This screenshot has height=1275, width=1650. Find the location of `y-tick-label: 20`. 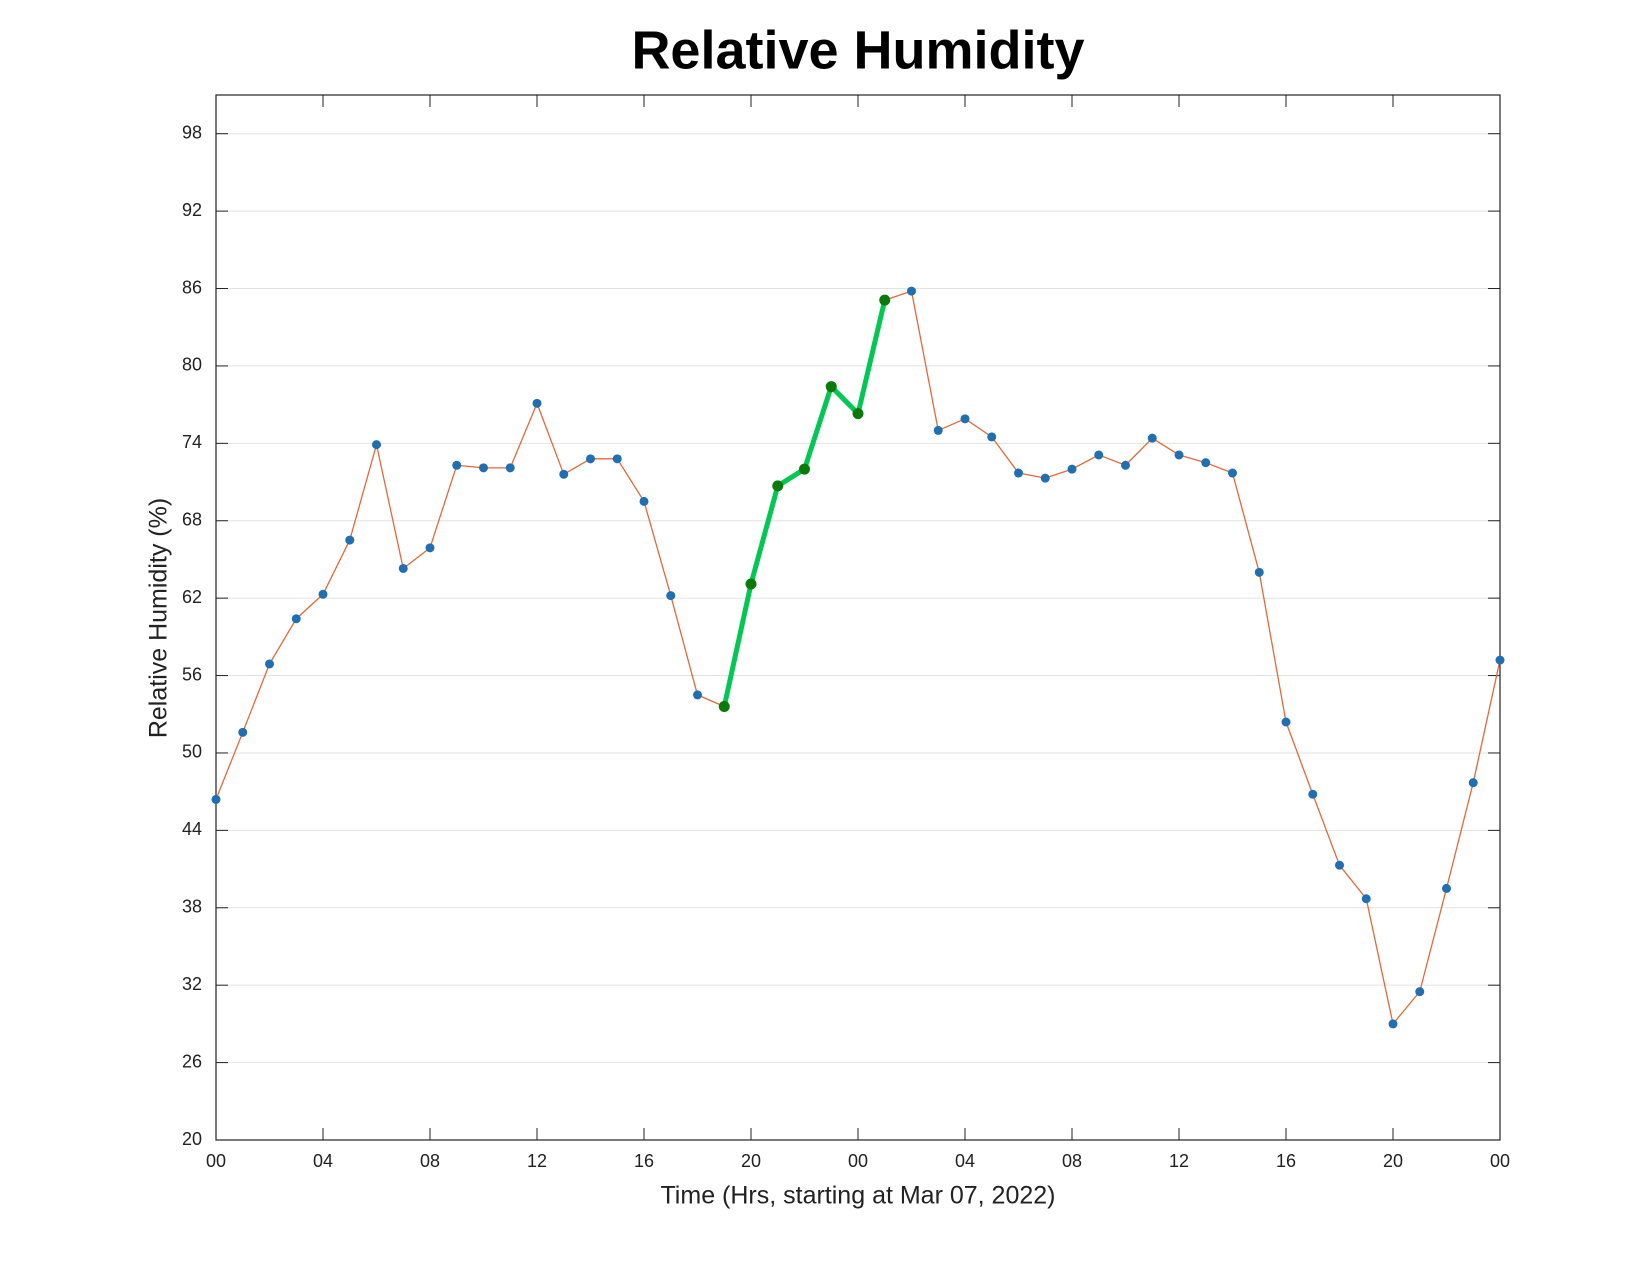

y-tick-label: 20 is located at coordinates (192, 1139).